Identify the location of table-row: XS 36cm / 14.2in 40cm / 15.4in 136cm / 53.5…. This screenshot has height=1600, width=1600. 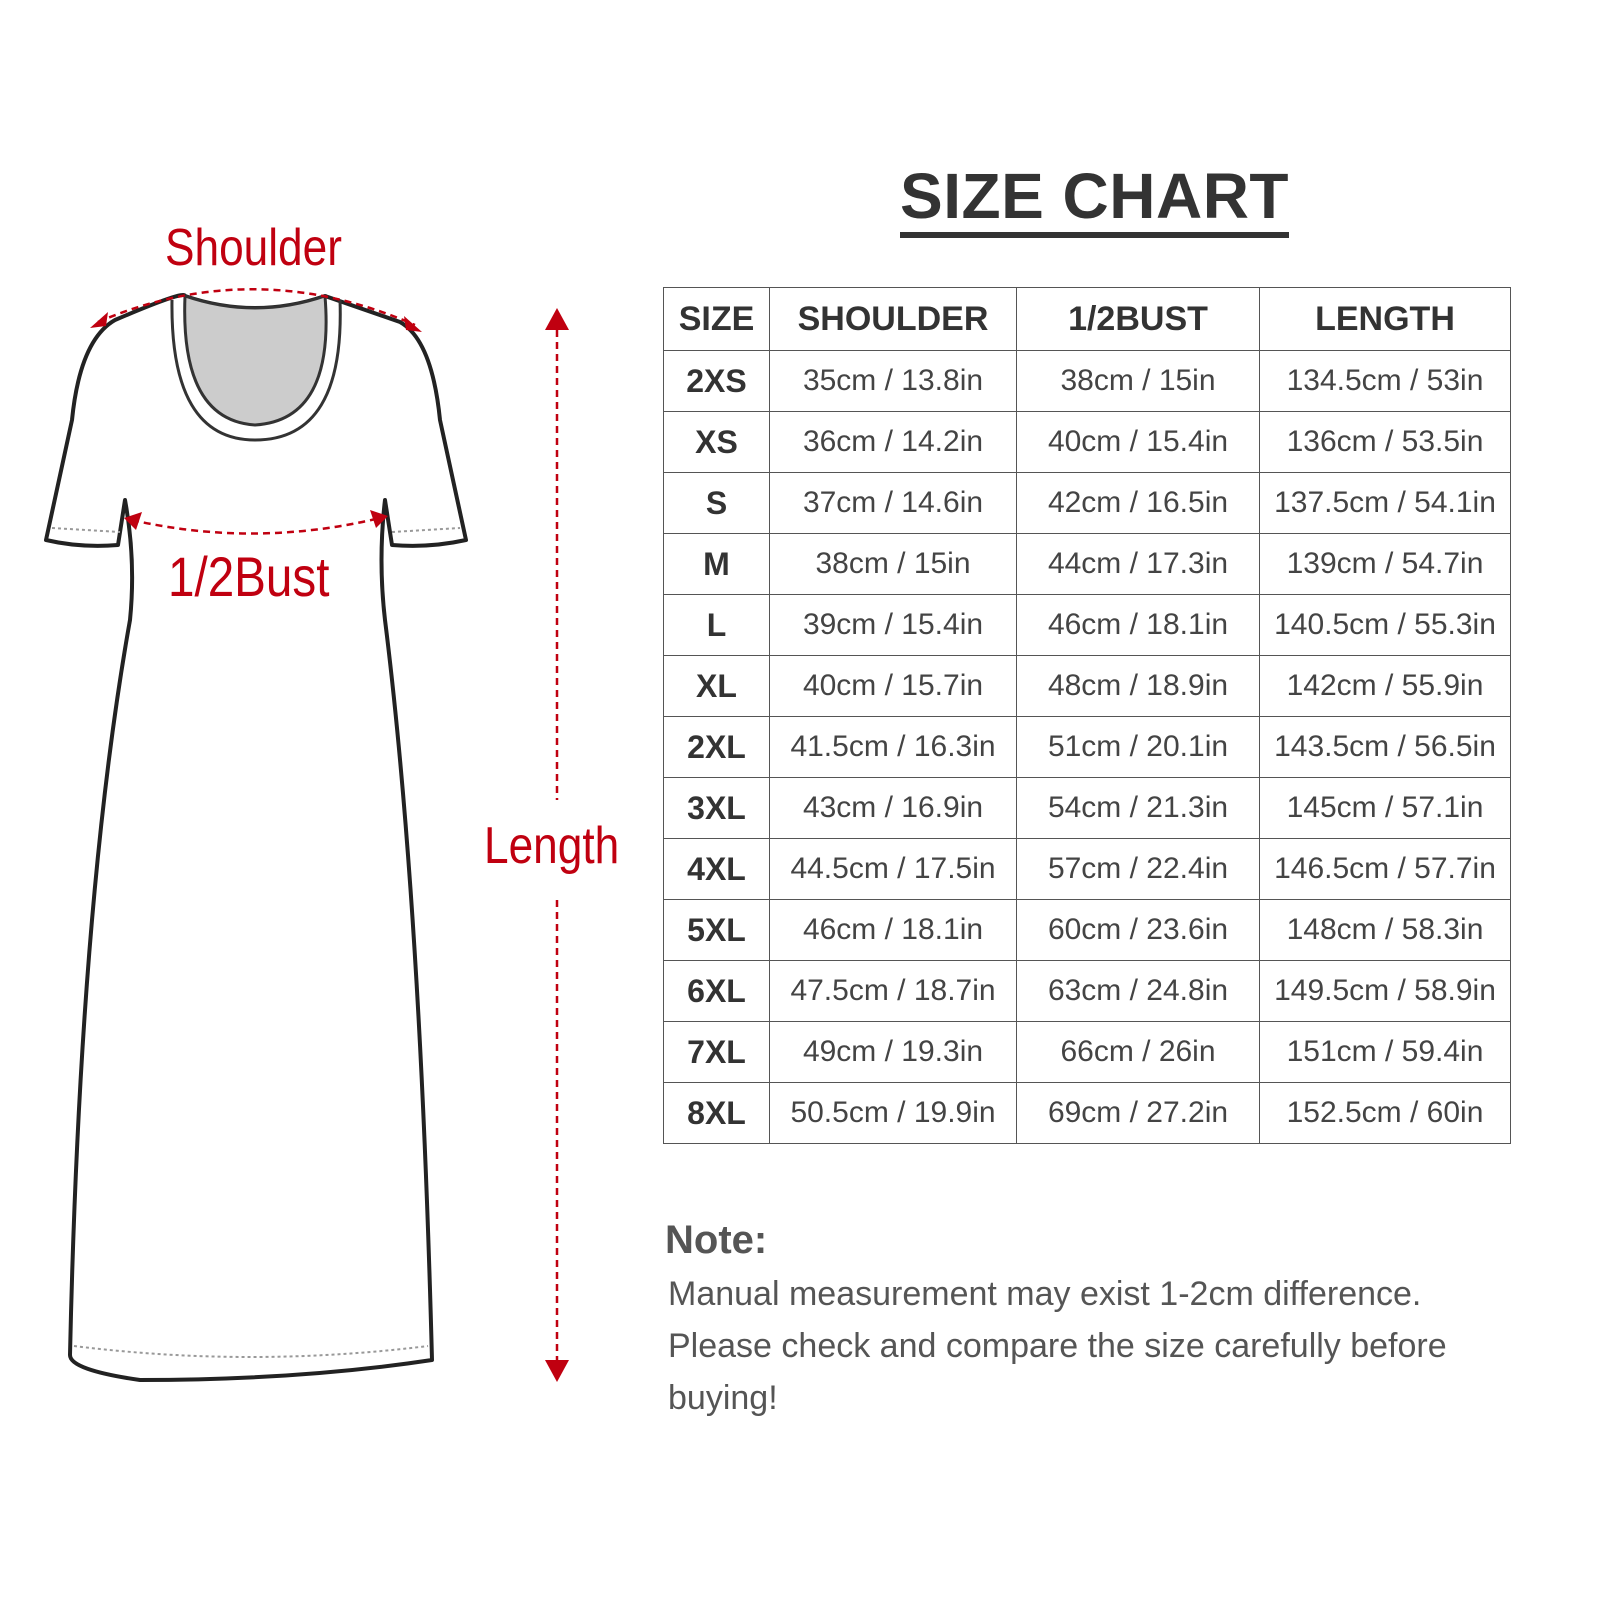
(1087, 442).